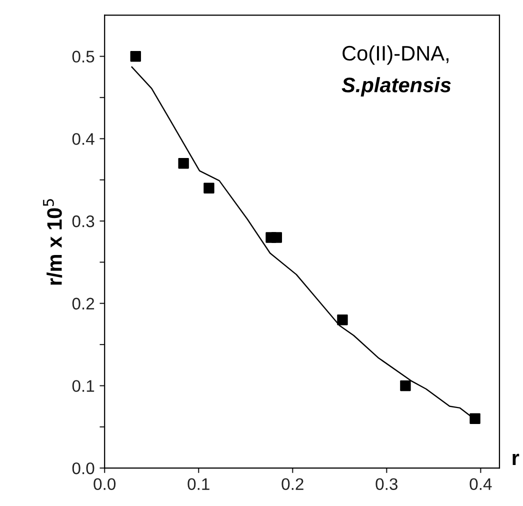 Image resolution: width=523 pixels, height=506 pixels. Describe the element at coordinates (387, 484) in the screenshot. I see `x-tick-label: 0.3` at that location.